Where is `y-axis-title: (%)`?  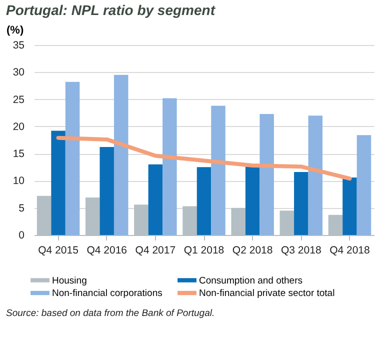
y-axis-title: (%) is located at coordinates (15, 30).